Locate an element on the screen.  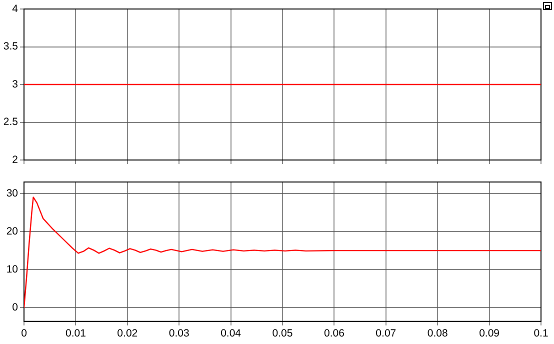
y-tick-label: 4 is located at coordinates (15, 8).